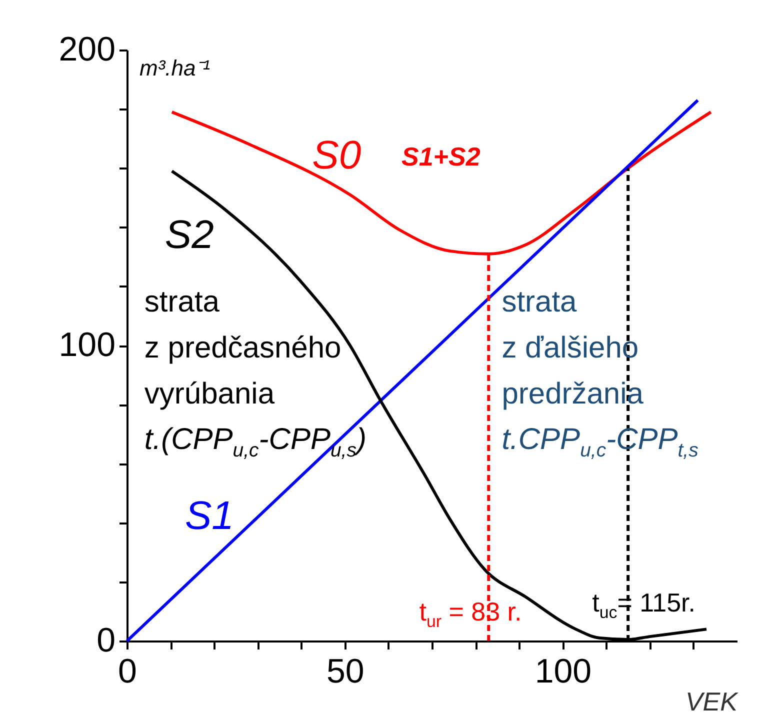  What do you see at coordinates (87, 49) in the screenshot?
I see `y-tick-label: 200` at bounding box center [87, 49].